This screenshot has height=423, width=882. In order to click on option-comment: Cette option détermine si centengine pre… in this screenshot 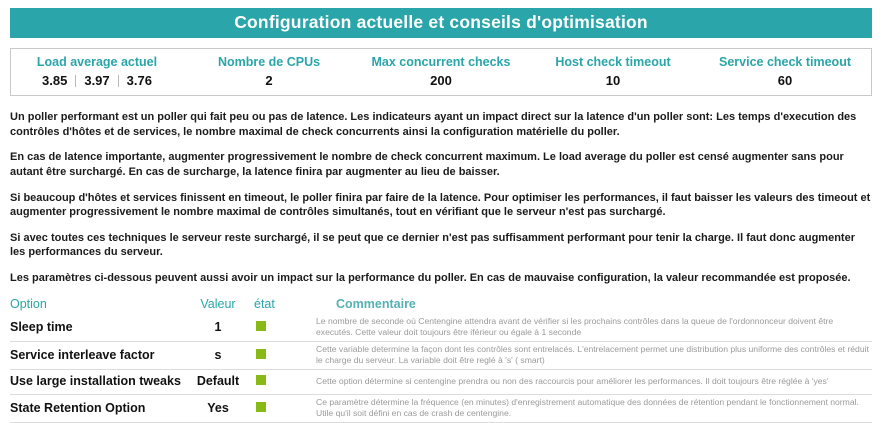, I will do `click(572, 380)`.